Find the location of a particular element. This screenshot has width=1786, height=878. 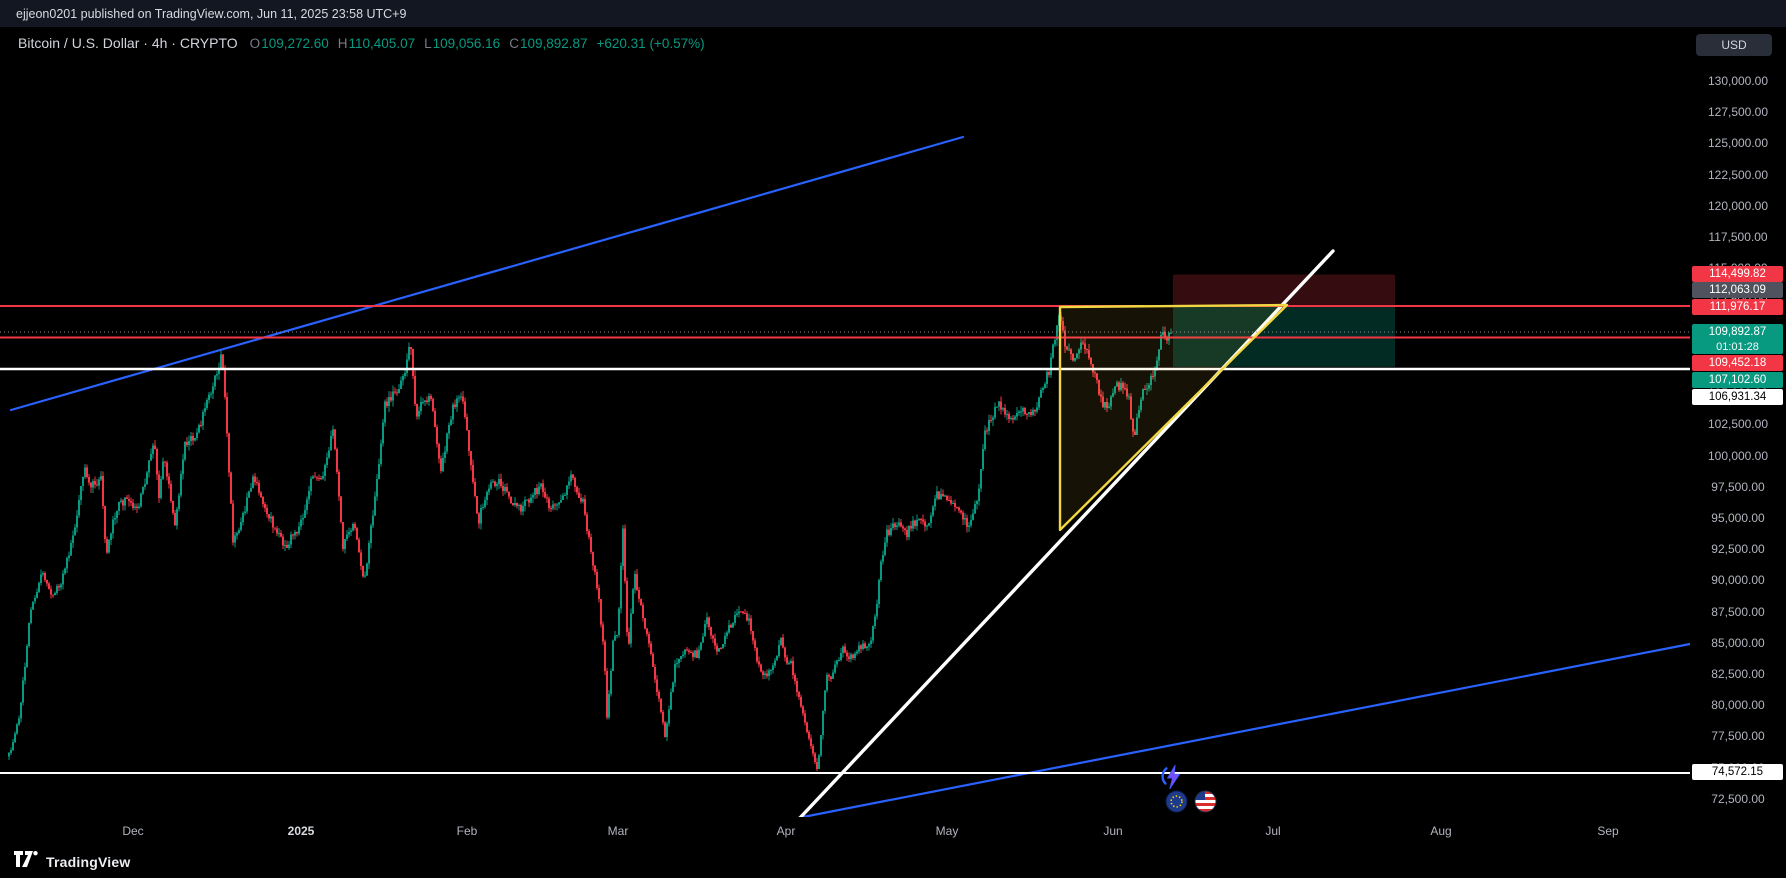

time-tick-label: Mar is located at coordinates (618, 831).